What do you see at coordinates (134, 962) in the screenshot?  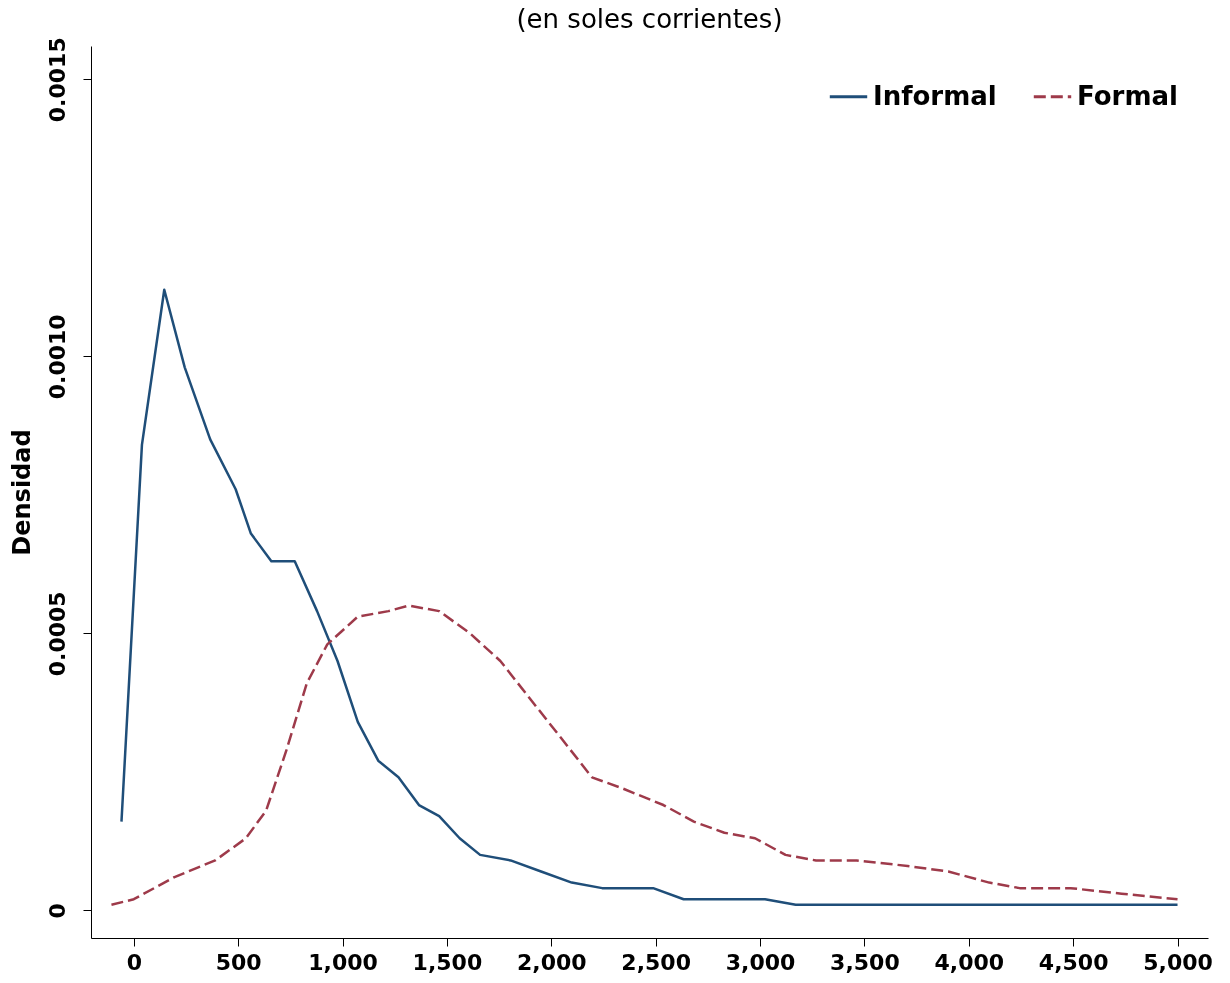 I see `x-tick-label: 0` at bounding box center [134, 962].